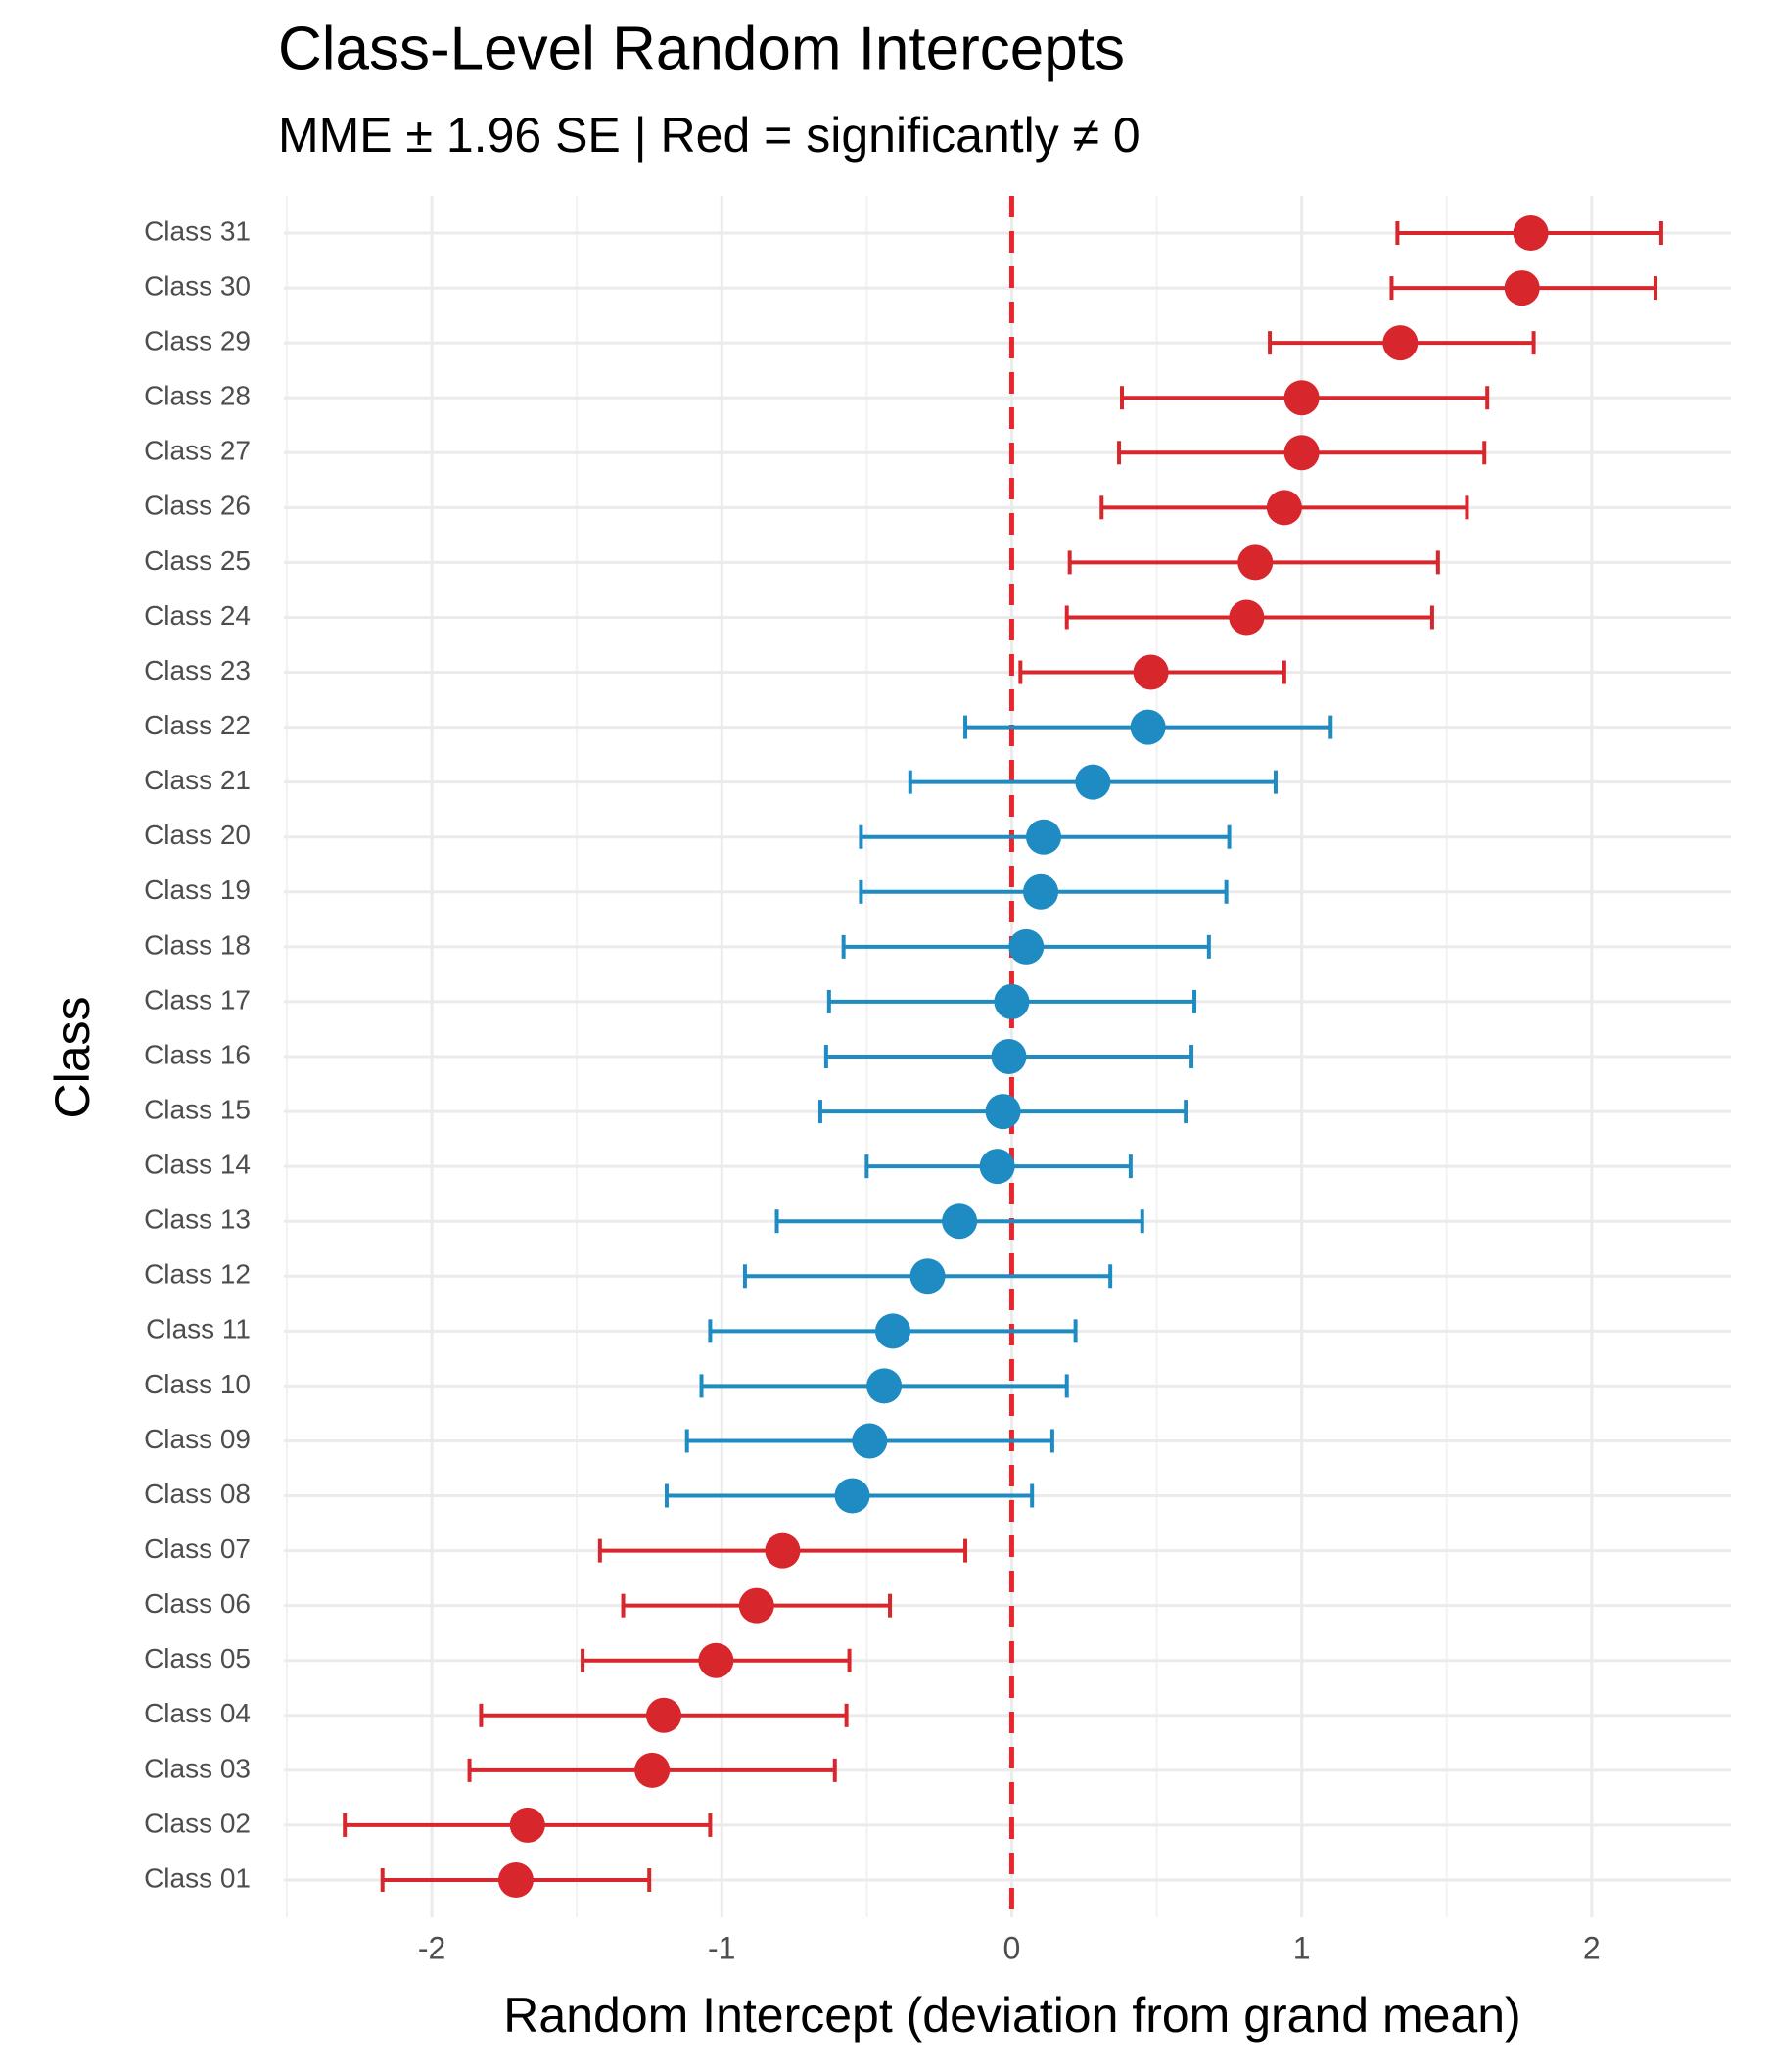 This screenshot has width=1771, height=2072. What do you see at coordinates (197, 1109) in the screenshot?
I see `y-tick-label: Class 15` at bounding box center [197, 1109].